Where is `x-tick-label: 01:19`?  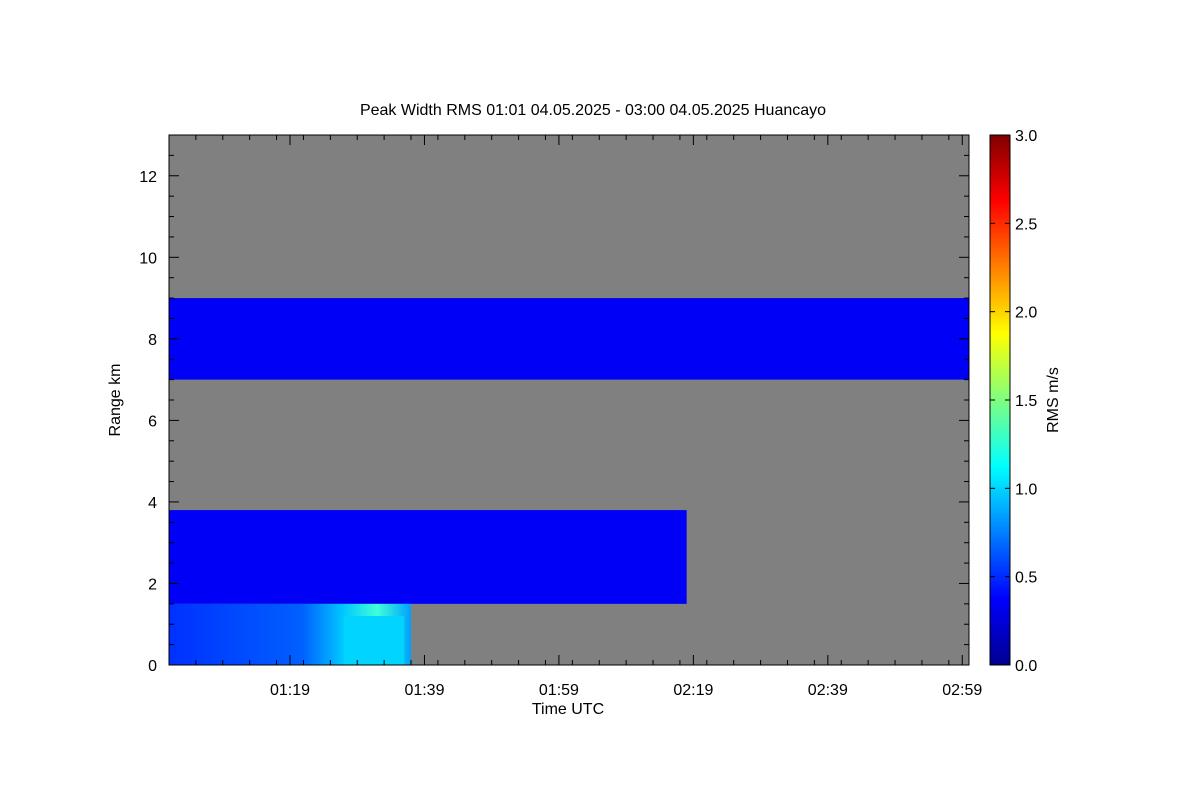 x-tick-label: 01:19 is located at coordinates (290, 690).